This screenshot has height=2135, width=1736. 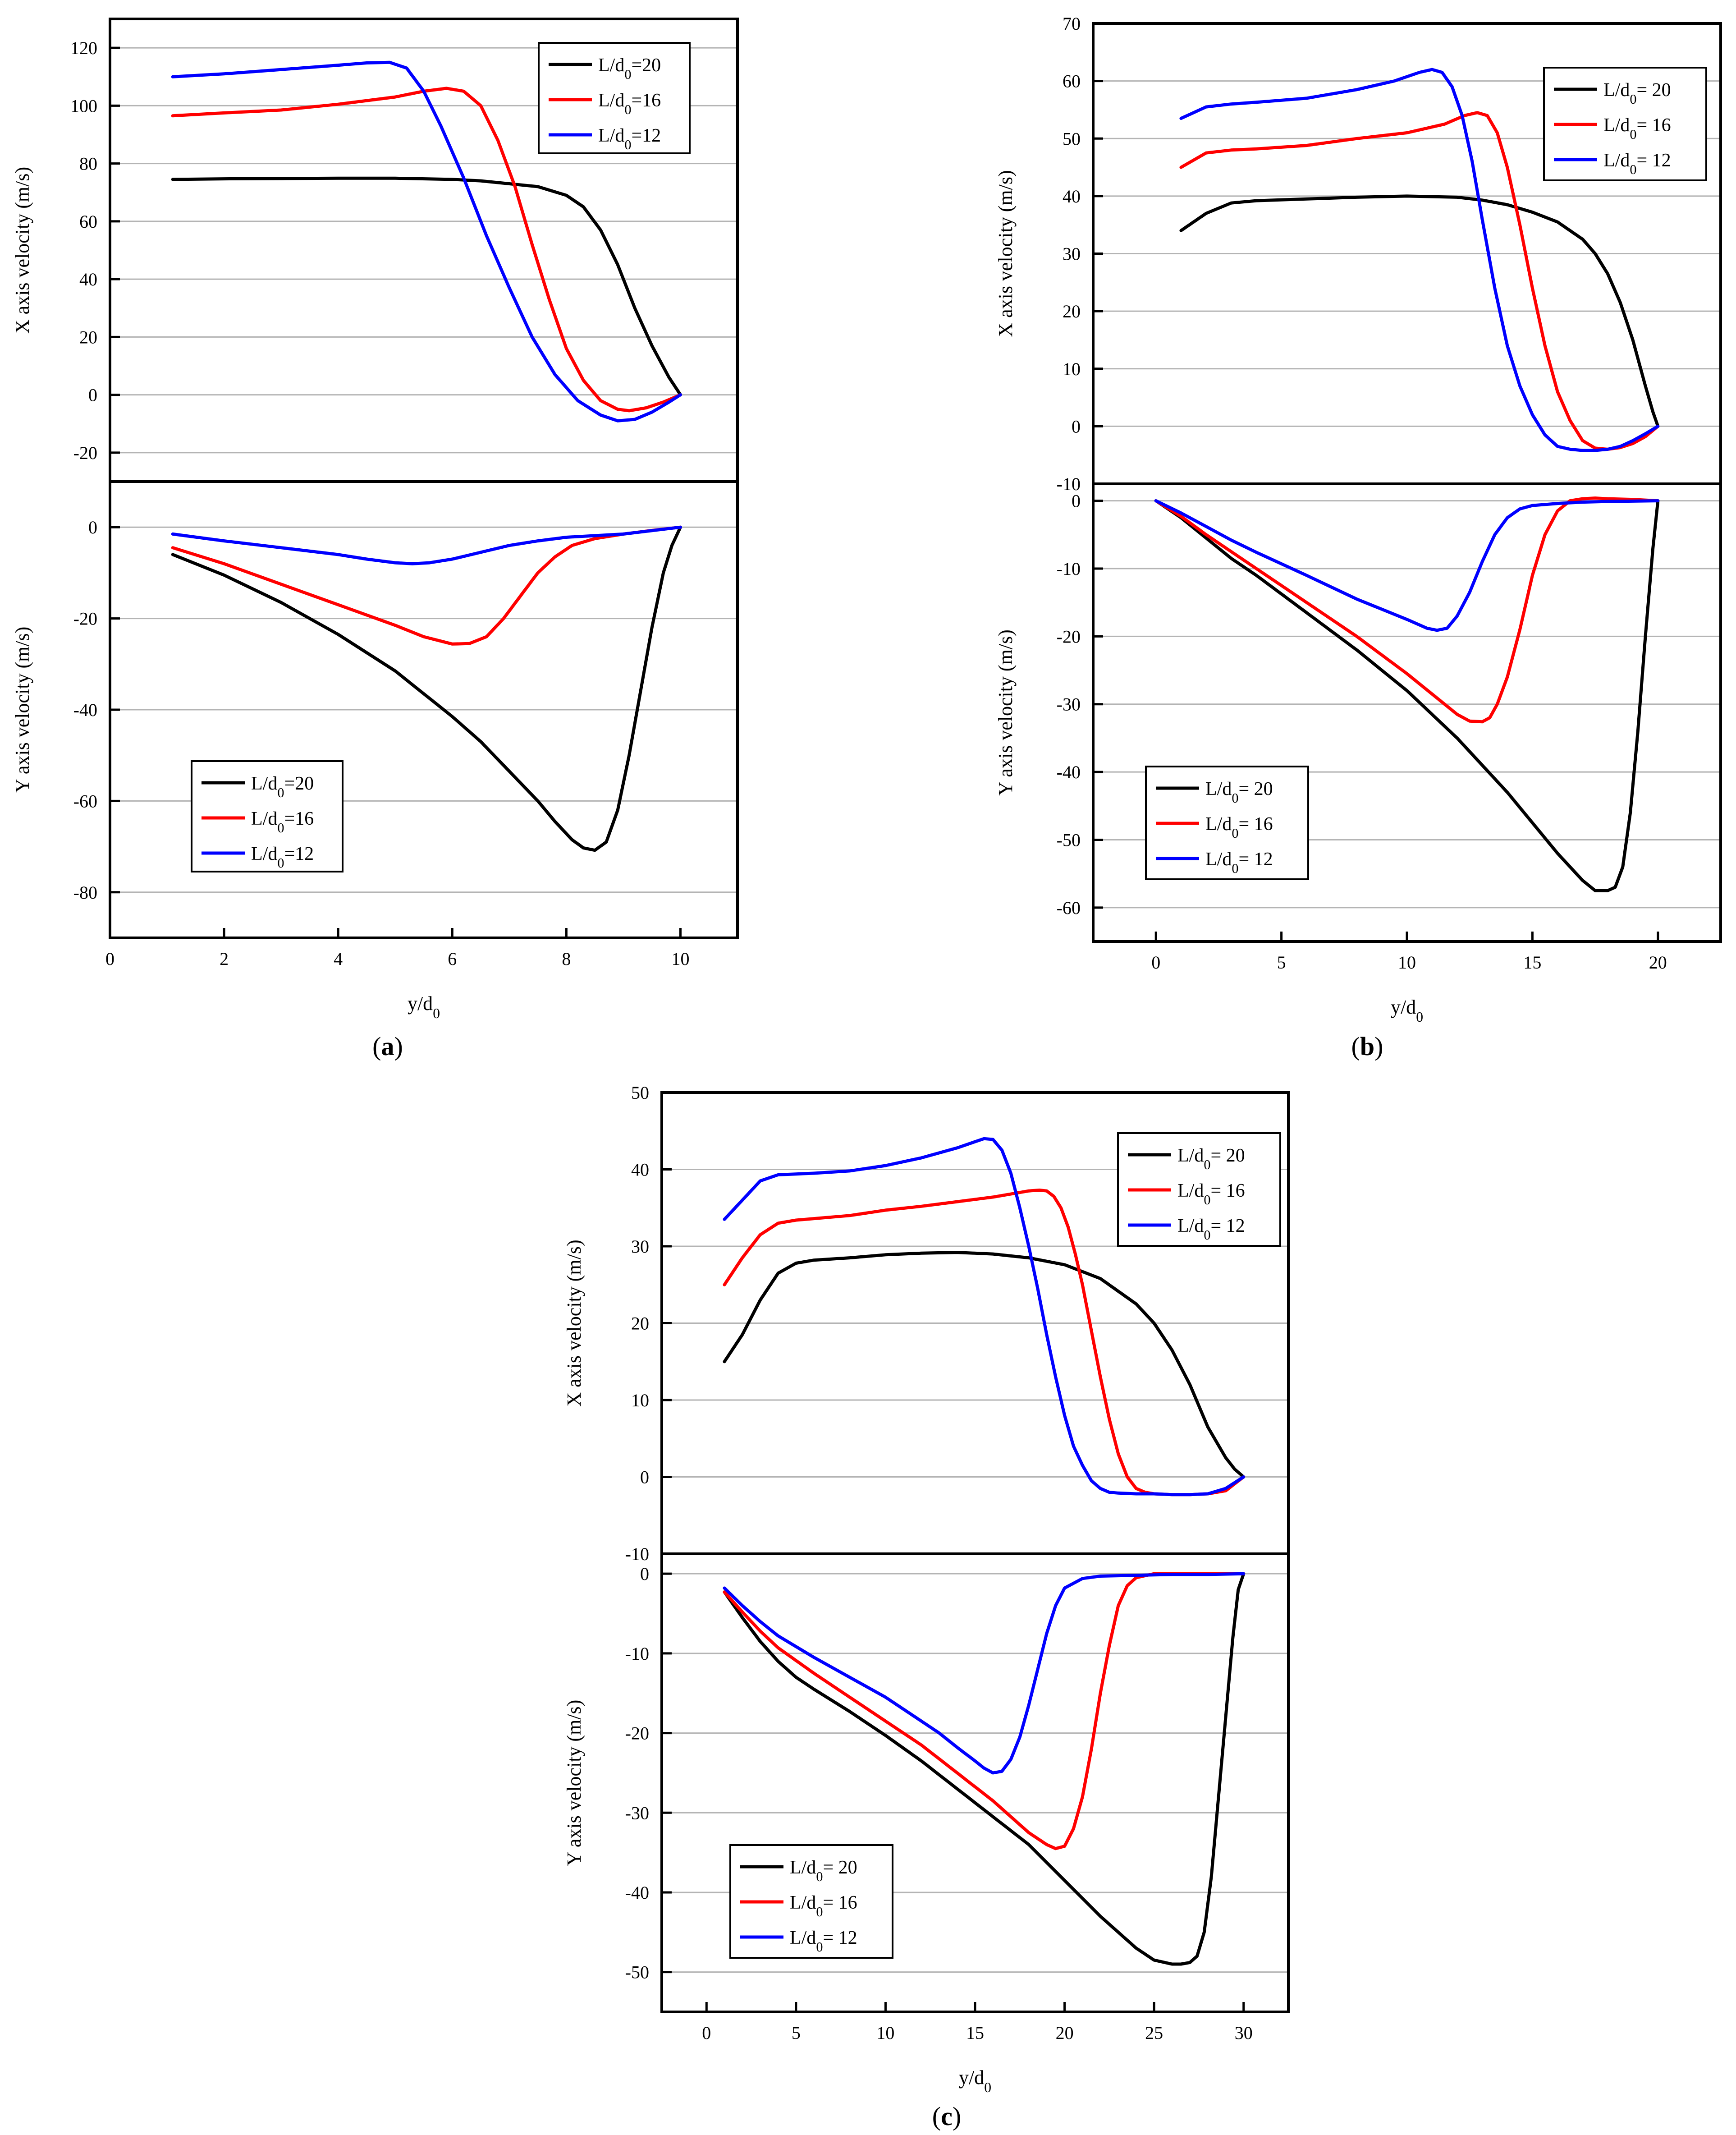 What do you see at coordinates (1367, 1046) in the screenshot?
I see `panel-label-b: (b)` at bounding box center [1367, 1046].